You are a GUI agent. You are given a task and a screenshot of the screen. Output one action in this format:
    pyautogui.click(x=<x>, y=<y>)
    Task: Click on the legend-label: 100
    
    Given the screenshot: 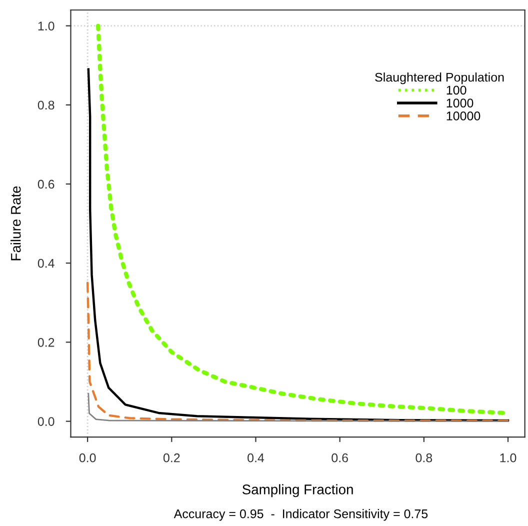 What is the action you would take?
    pyautogui.click(x=456, y=90)
    